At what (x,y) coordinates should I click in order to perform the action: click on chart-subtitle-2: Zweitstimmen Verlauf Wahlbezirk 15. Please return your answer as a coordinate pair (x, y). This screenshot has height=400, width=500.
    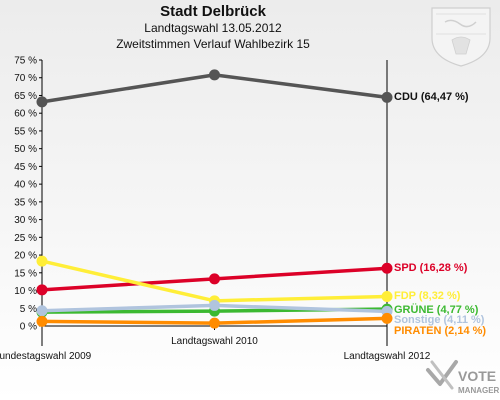
    Looking at the image, I should click on (213, 44).